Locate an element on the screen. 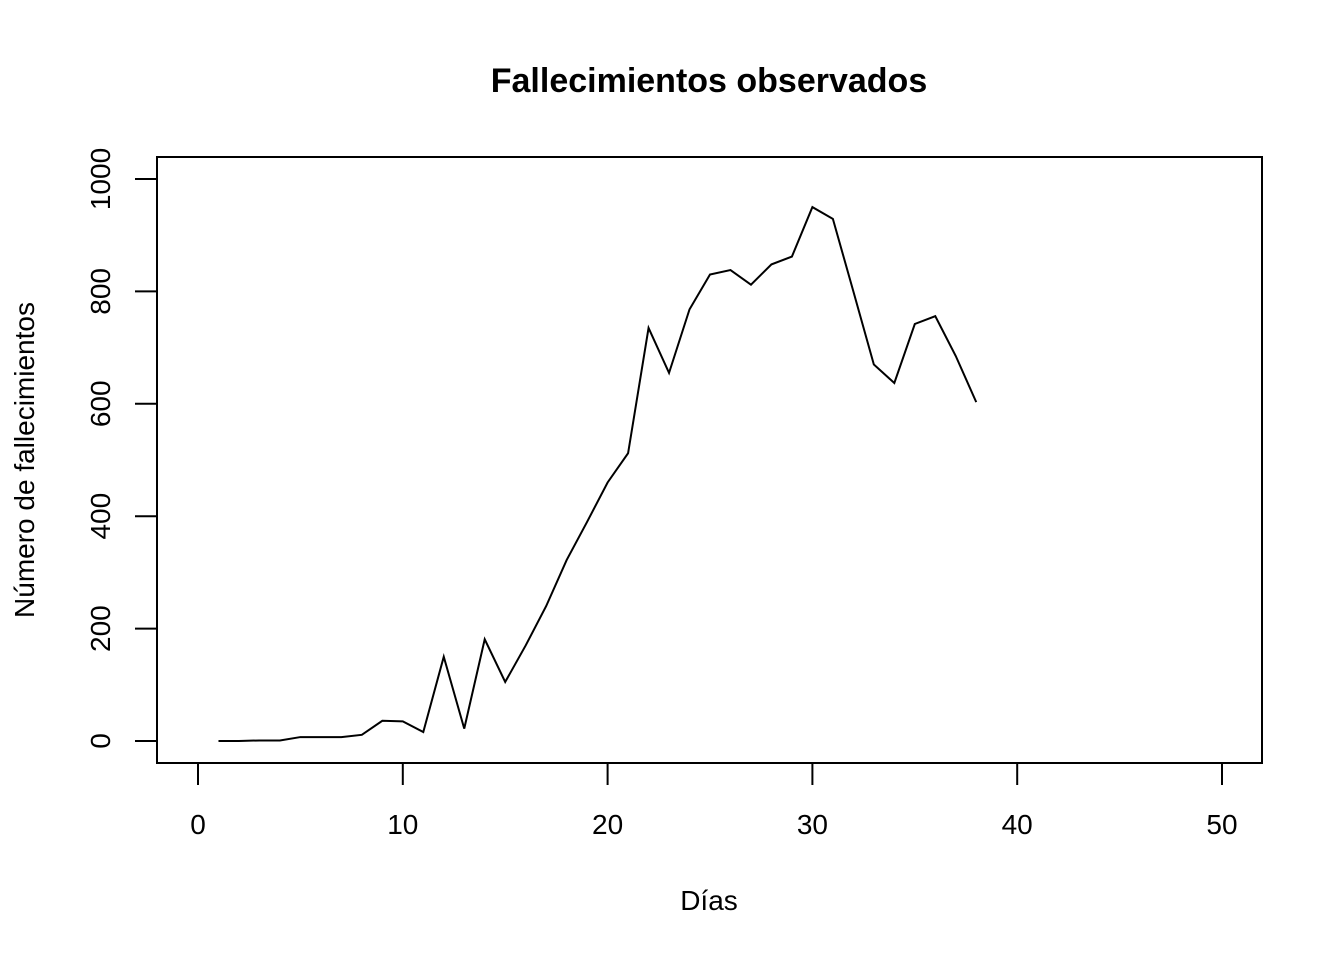 The image size is (1344, 960). x-axis: 0 10 20 30 40 50 is located at coordinates (714, 801).